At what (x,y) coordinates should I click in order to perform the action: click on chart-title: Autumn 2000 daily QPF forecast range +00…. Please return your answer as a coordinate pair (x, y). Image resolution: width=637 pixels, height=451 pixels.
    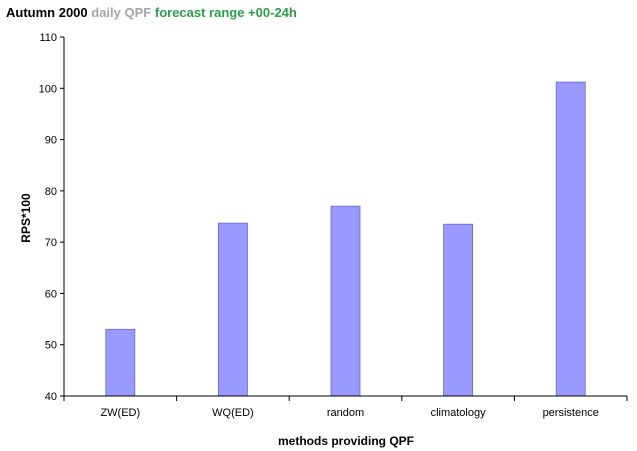
    Looking at the image, I should click on (151, 12).